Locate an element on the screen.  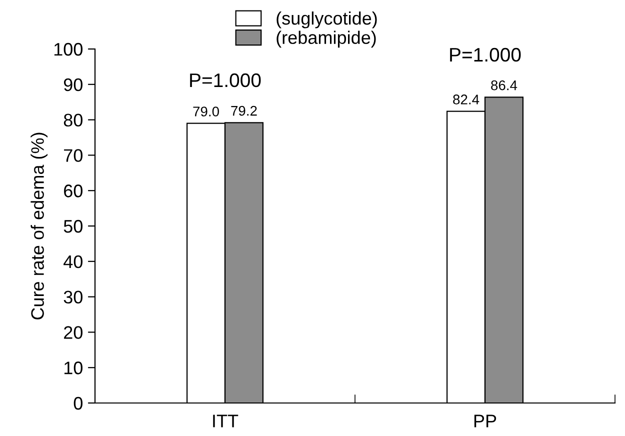
y-tick-label: 50 is located at coordinates (73, 226).